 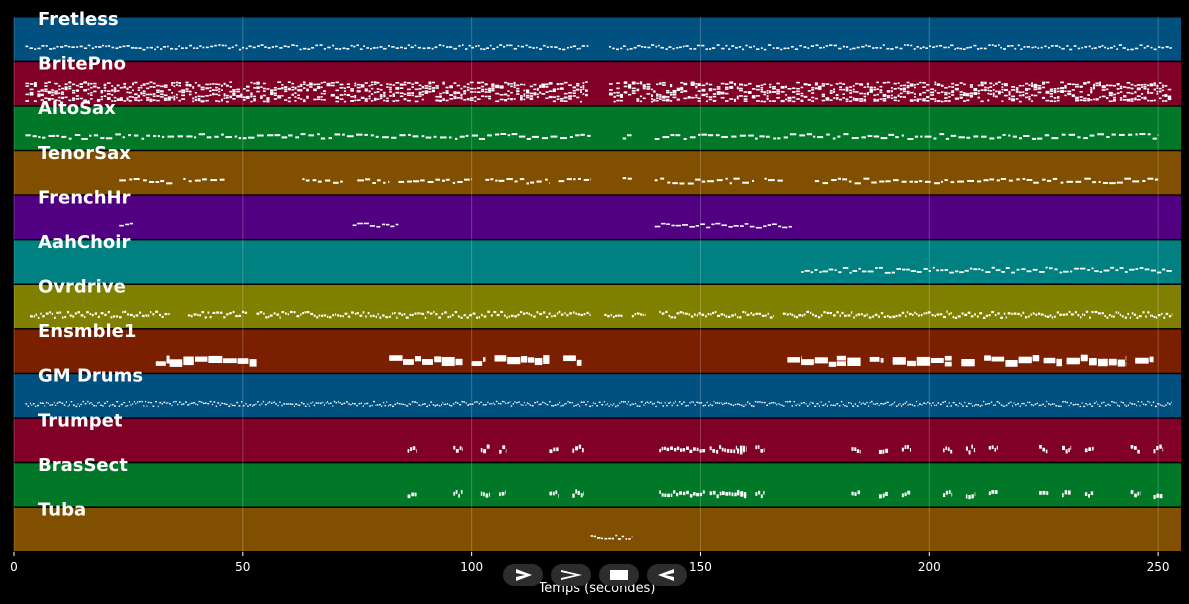 I want to click on stop-icon, so click(x=619, y=575).